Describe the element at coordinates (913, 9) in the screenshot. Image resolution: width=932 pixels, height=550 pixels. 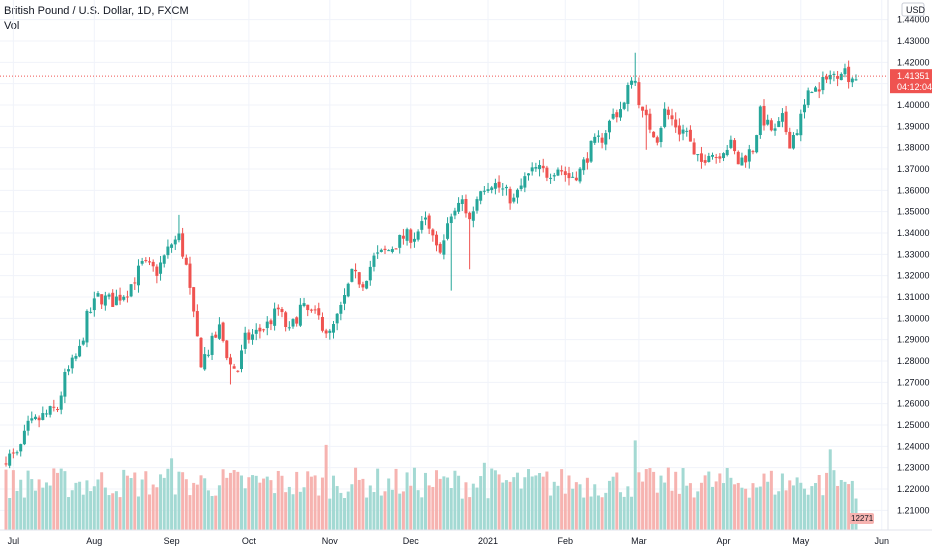
I see `currency-box` at that location.